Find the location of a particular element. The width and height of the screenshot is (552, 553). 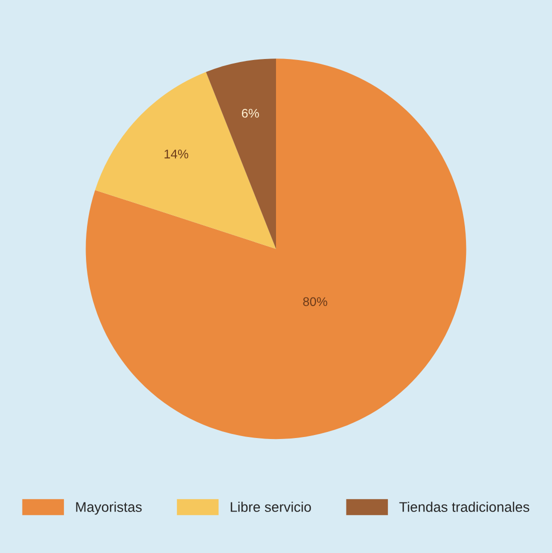

legend-label: Tiendas tradicionales is located at coordinates (464, 507).